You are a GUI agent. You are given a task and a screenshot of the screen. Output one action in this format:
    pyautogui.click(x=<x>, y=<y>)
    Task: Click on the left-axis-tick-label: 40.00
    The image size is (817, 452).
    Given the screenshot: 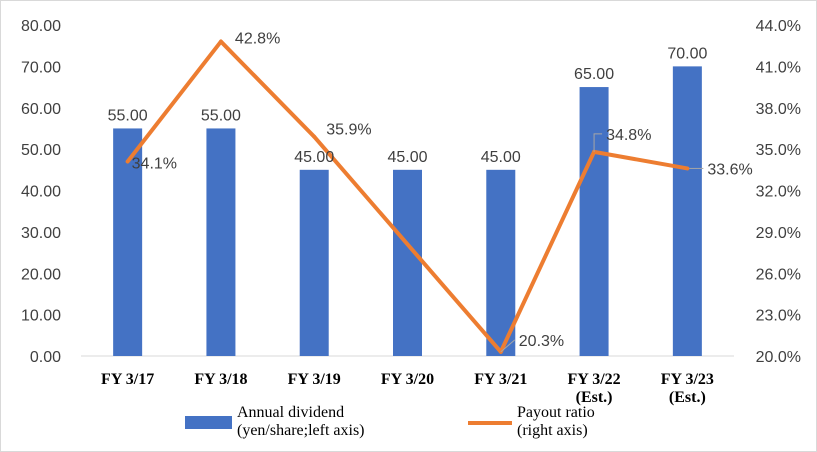 What is the action you would take?
    pyautogui.click(x=41, y=192)
    